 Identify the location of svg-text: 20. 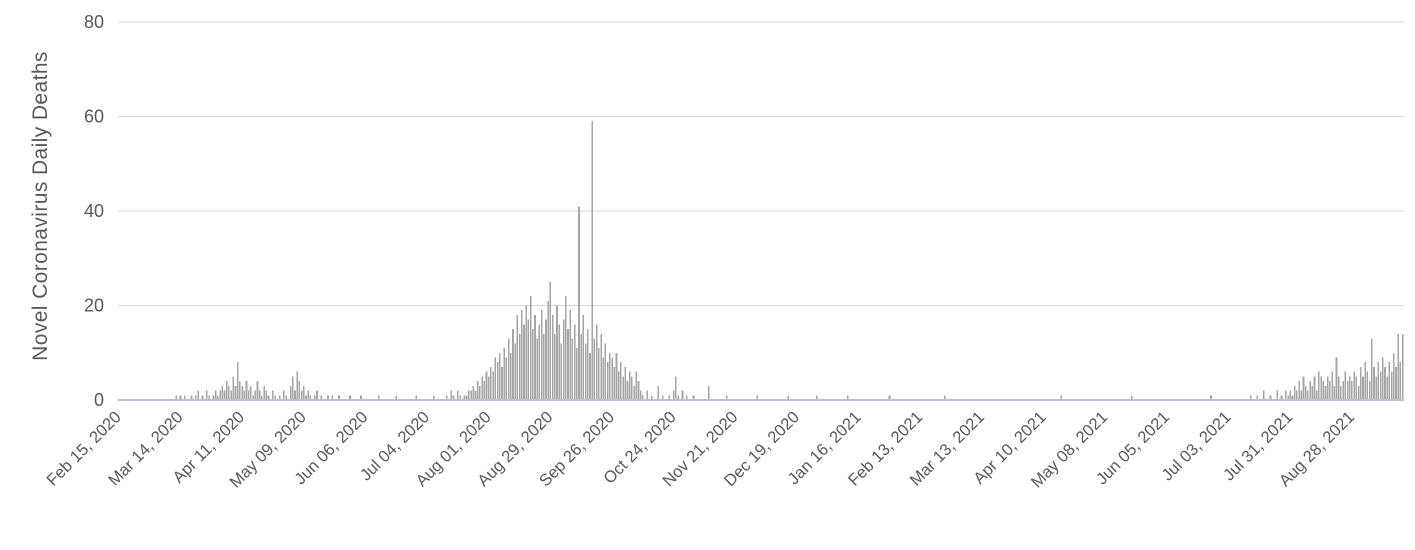
(94, 306).